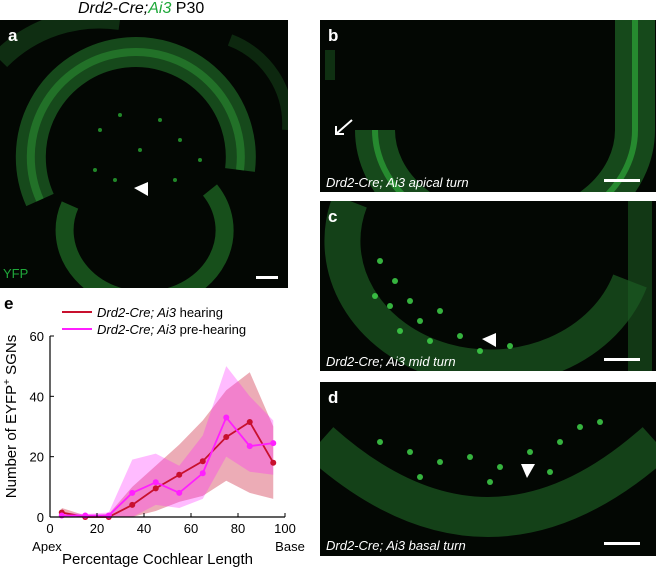  Describe the element at coordinates (9, 303) in the screenshot. I see `panel-e-label: e` at that location.